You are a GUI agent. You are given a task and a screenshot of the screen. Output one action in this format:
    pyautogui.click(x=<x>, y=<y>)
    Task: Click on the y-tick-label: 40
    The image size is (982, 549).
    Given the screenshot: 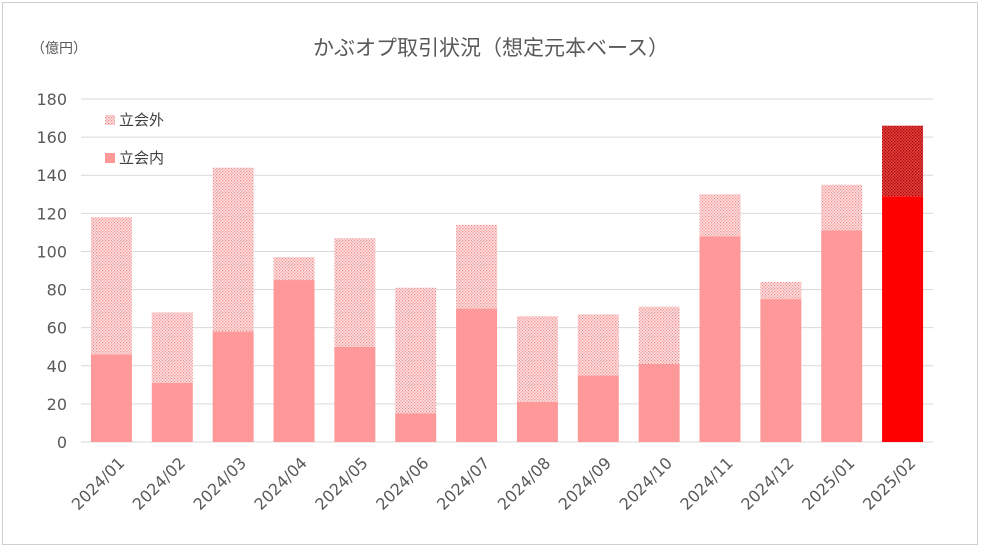 What is the action you would take?
    pyautogui.click(x=57, y=366)
    